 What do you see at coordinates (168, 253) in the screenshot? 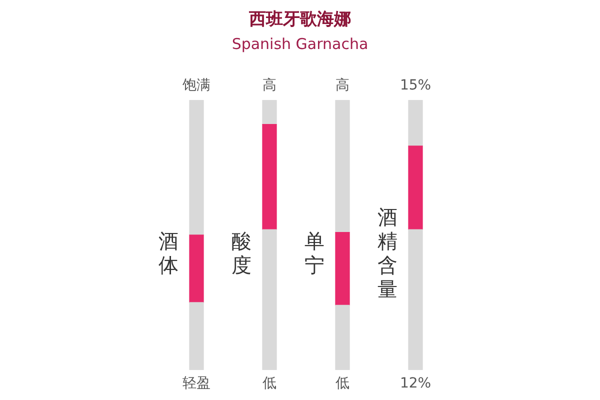
I see `x-tick-label: 酒体` at bounding box center [168, 253].